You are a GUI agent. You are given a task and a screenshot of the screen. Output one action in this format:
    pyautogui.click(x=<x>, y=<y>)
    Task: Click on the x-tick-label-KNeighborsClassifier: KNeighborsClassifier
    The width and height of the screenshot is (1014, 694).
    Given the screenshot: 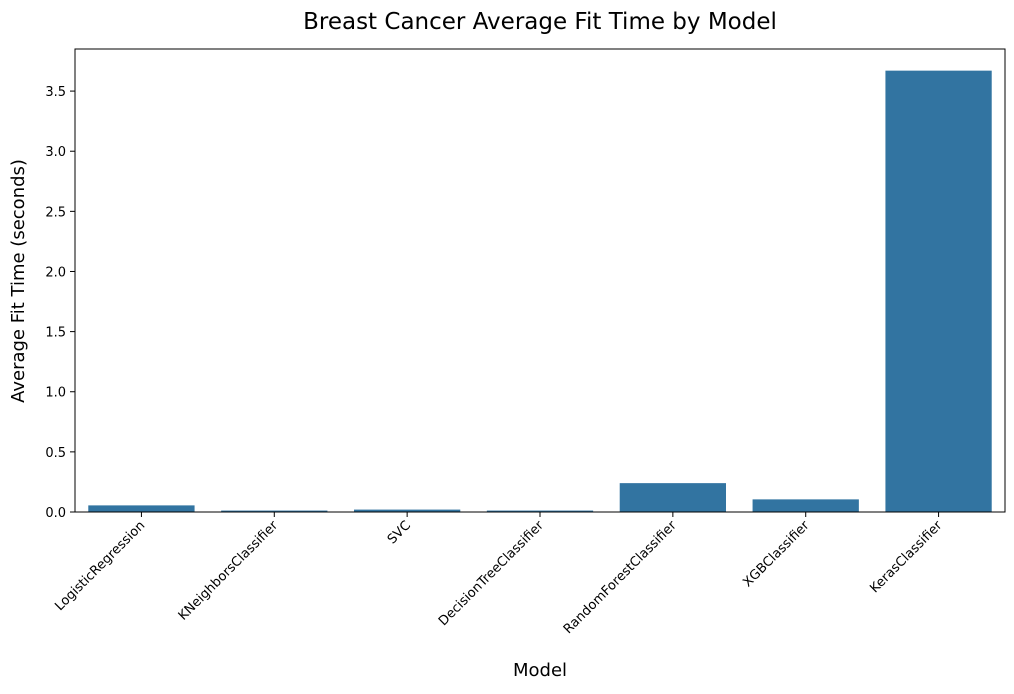 What is the action you would take?
    pyautogui.click(x=229, y=571)
    